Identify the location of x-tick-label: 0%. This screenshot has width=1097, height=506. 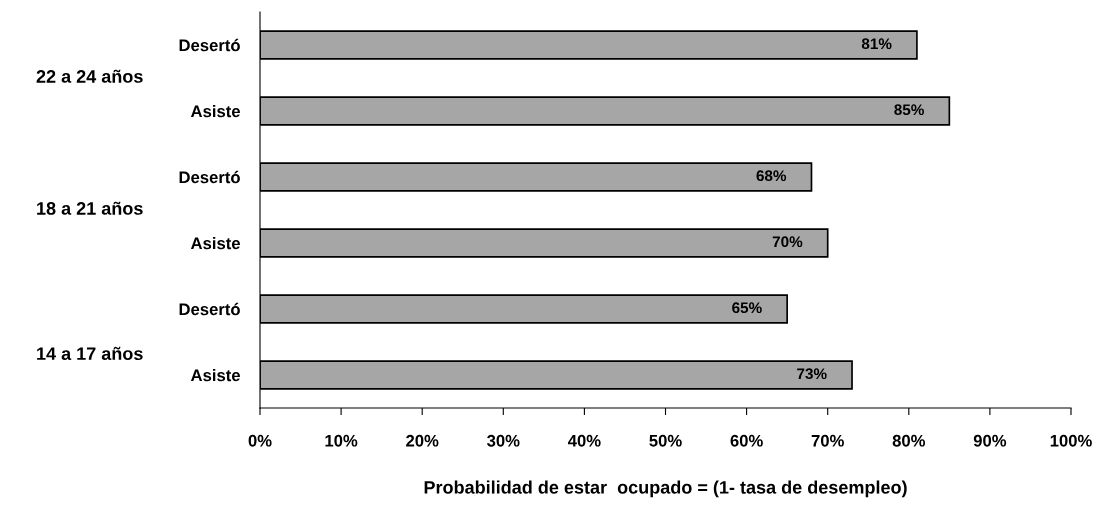
(260, 440).